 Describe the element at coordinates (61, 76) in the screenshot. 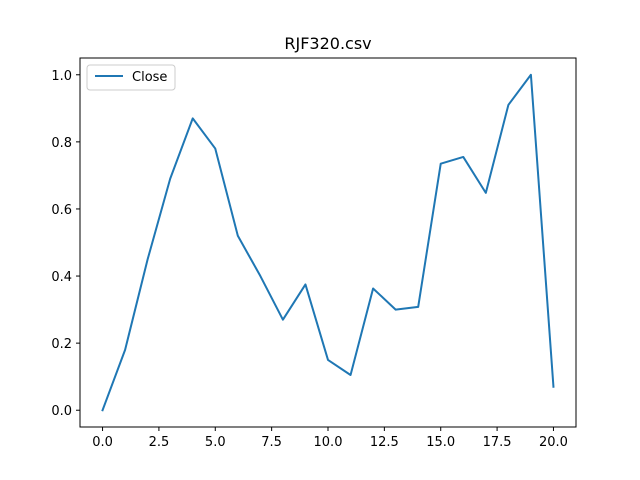

I see `y-tick-label: 1.0` at that location.